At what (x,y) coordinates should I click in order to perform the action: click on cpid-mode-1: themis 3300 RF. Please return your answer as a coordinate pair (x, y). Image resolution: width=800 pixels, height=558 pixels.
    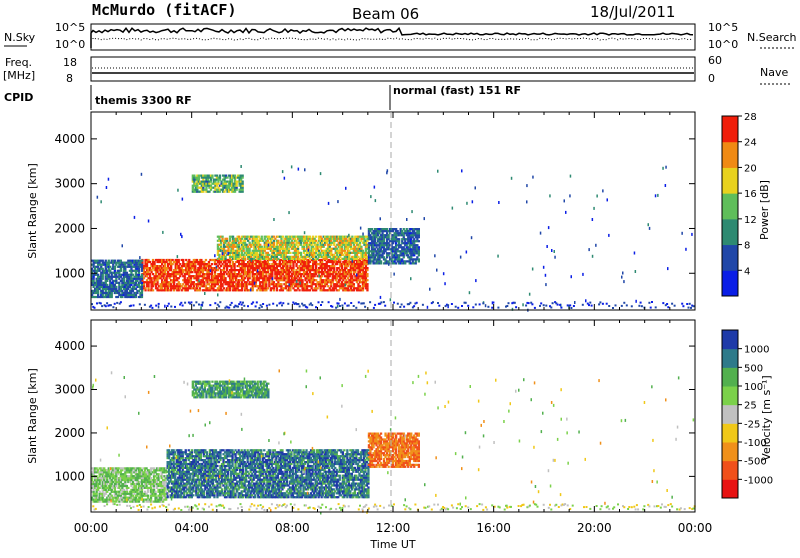
    Looking at the image, I should click on (143, 100).